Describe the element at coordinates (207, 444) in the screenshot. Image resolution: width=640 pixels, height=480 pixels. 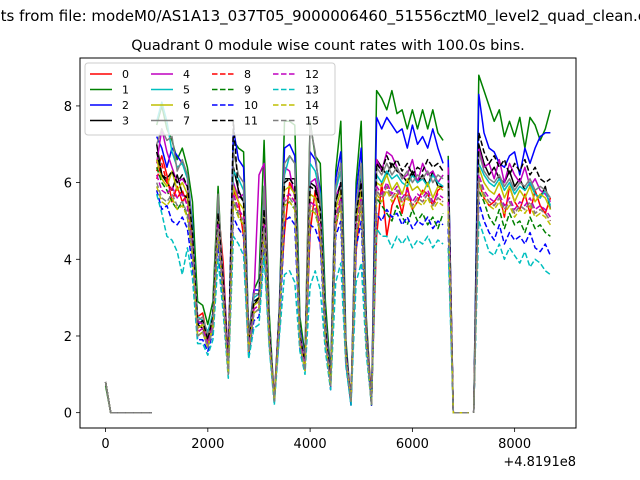
I see `x-tick-label: 2000` at that location.